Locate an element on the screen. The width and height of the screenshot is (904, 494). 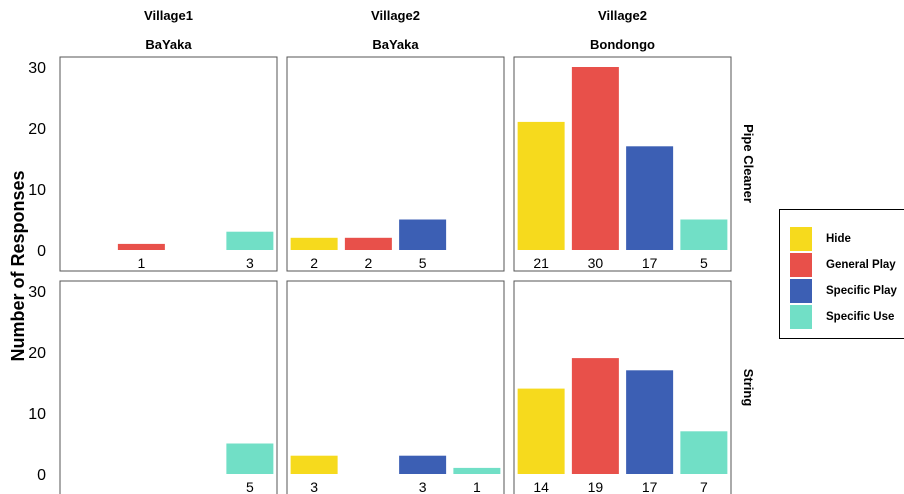
legend-label-hide: Hide is located at coordinates (838, 239).